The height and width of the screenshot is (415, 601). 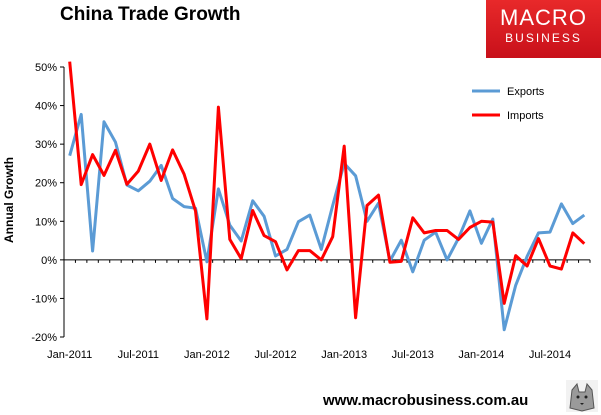 What do you see at coordinates (344, 355) in the screenshot?
I see `x-tick-label: Jan-2013` at bounding box center [344, 355].